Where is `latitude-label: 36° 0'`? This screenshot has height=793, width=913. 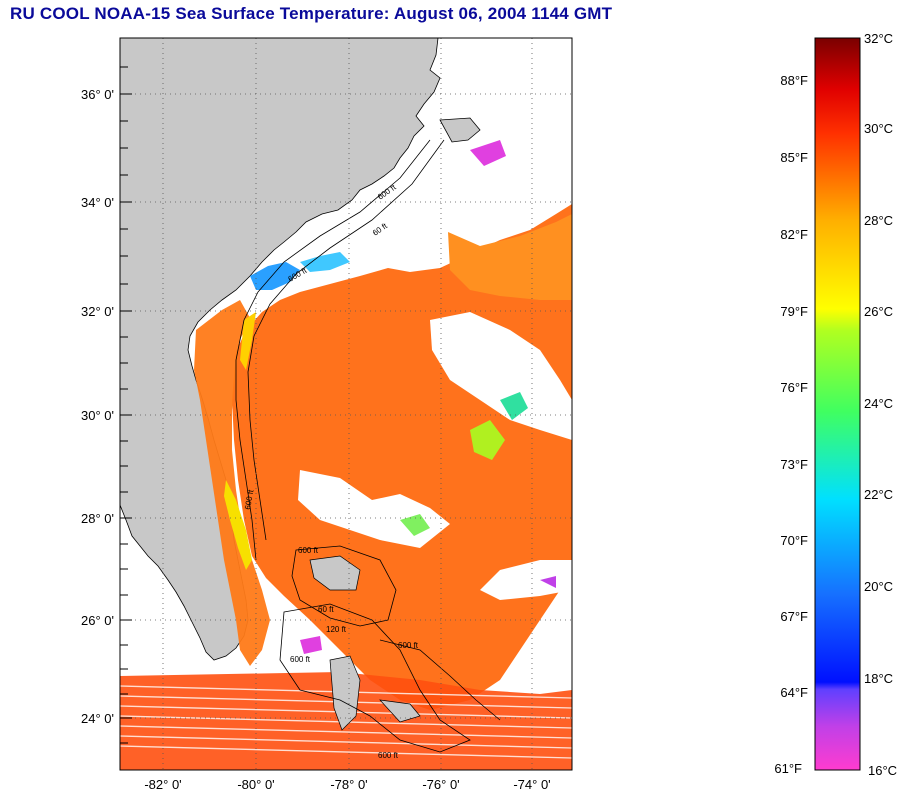
latitude-label: 36° 0' is located at coordinates (97, 94).